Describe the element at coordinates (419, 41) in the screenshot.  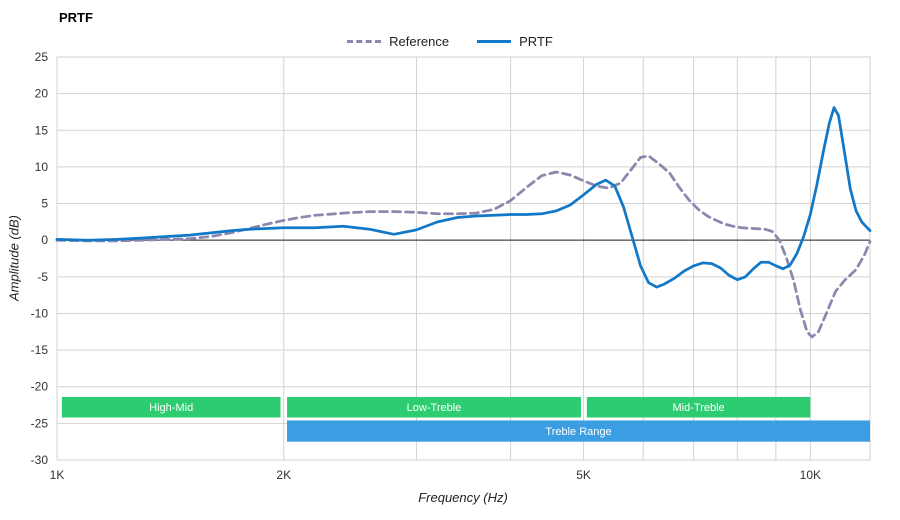
I see `legend-label-reference: Reference` at that location.